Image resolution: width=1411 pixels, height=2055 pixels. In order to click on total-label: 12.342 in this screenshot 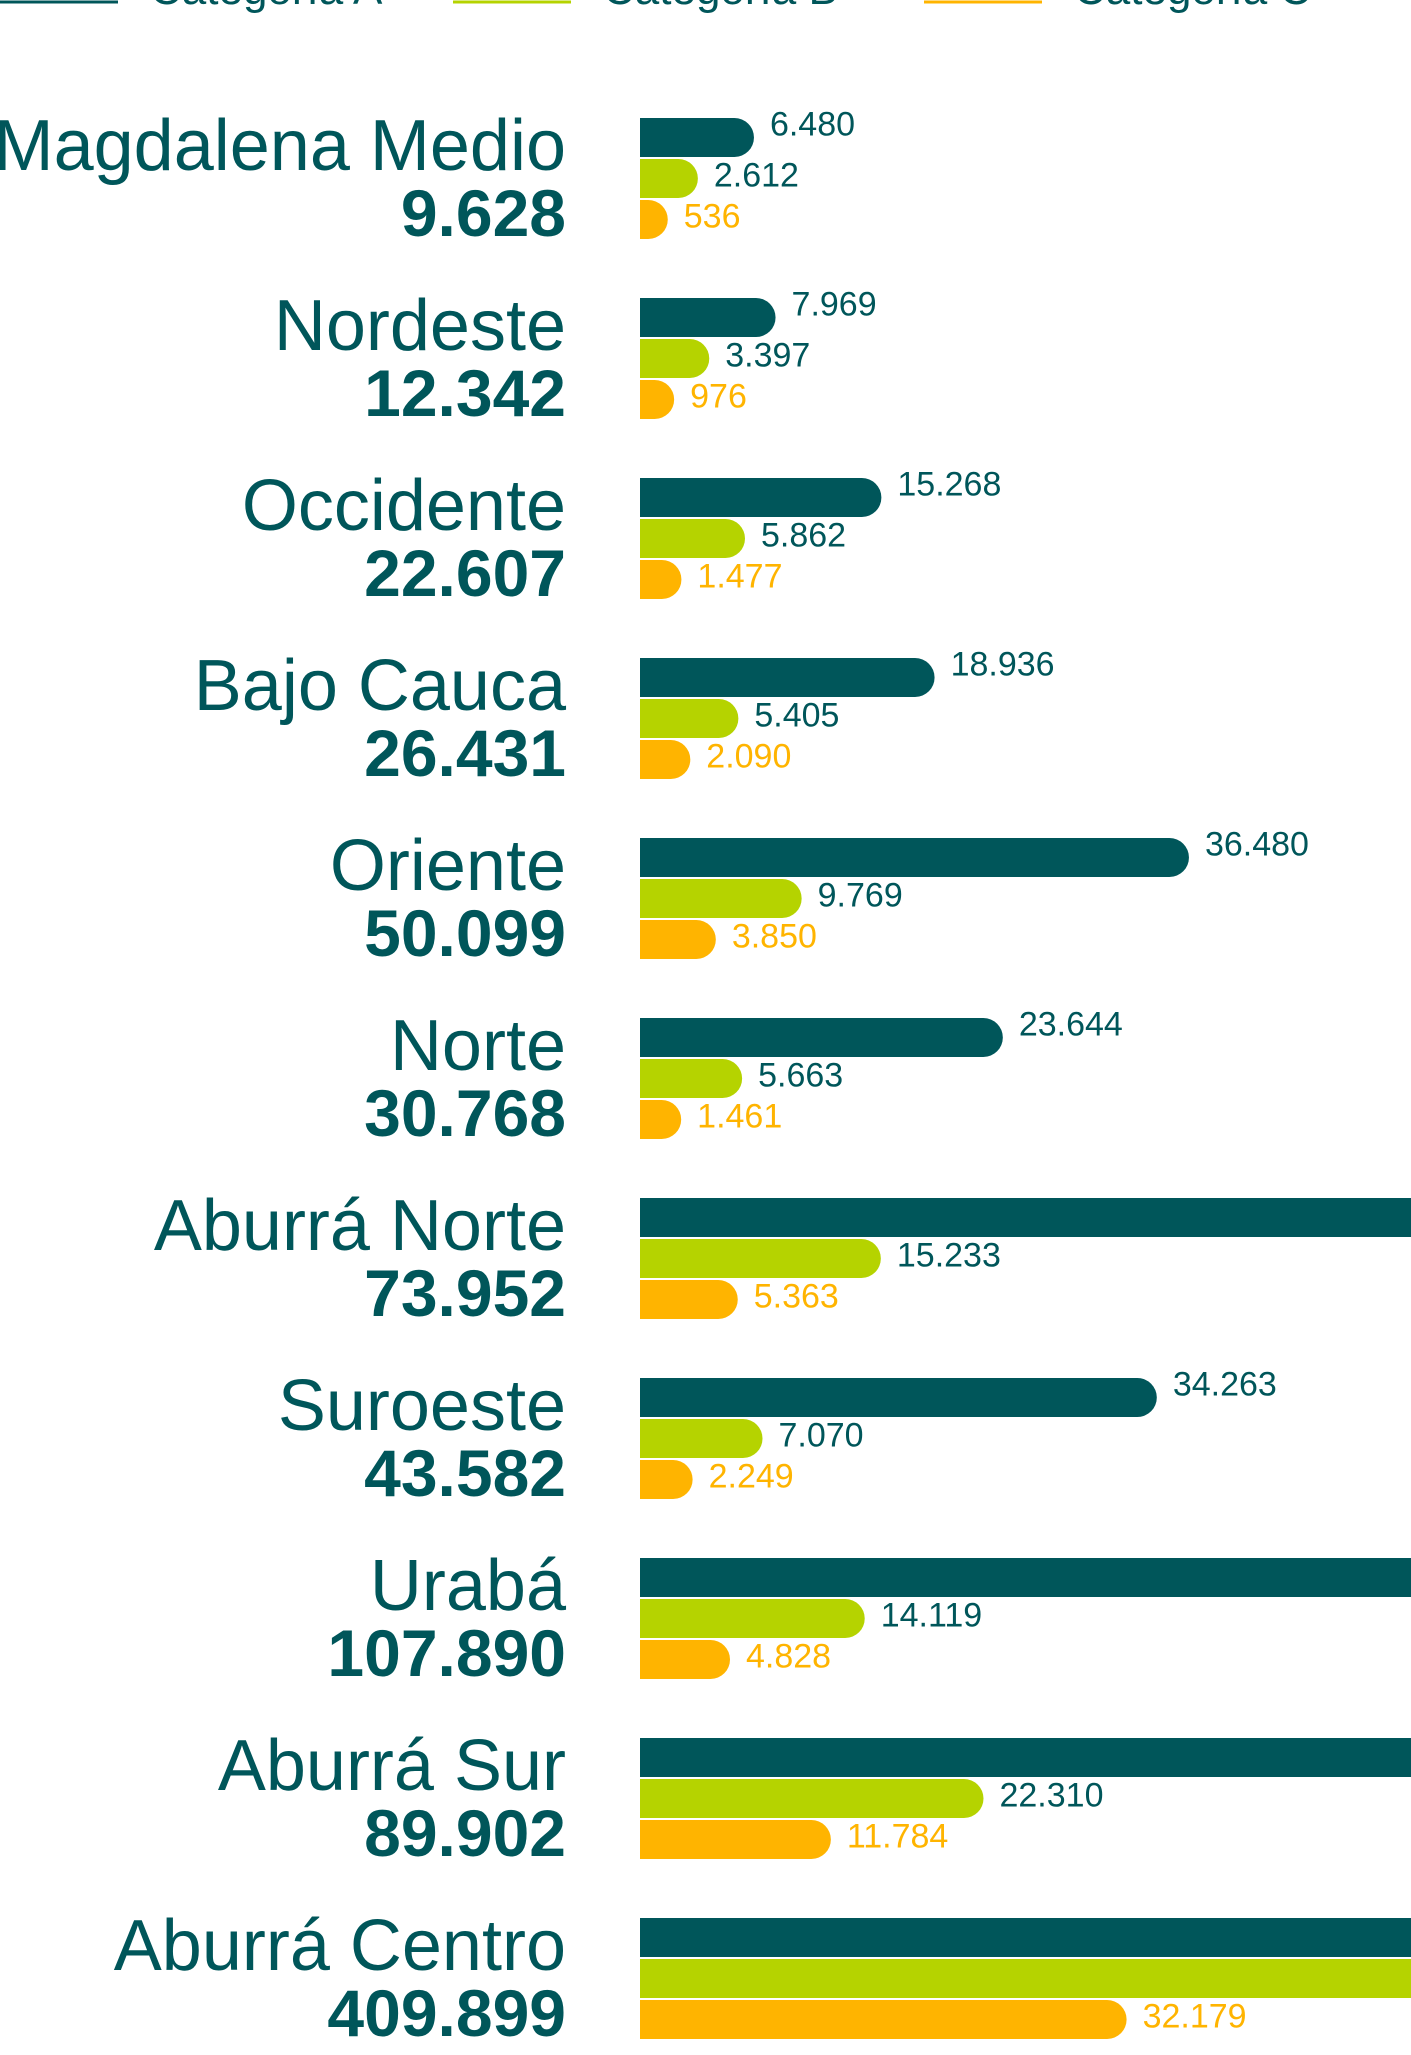, I will do `click(465, 393)`.